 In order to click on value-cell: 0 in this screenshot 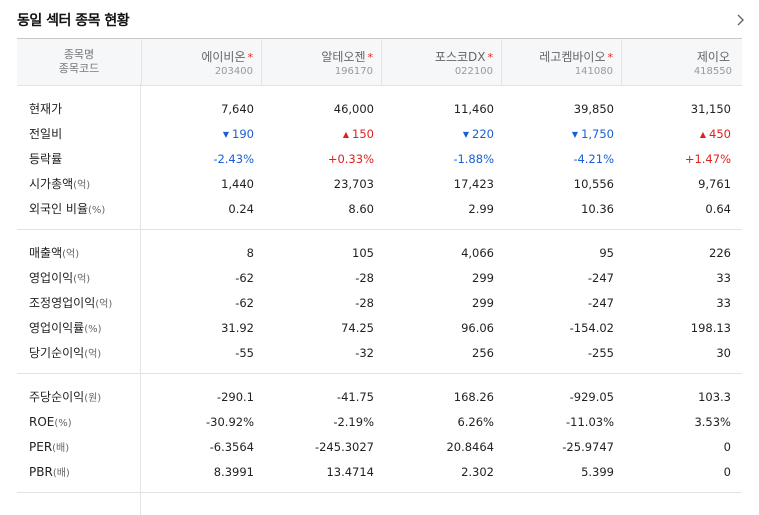, I will do `click(681, 447)`.